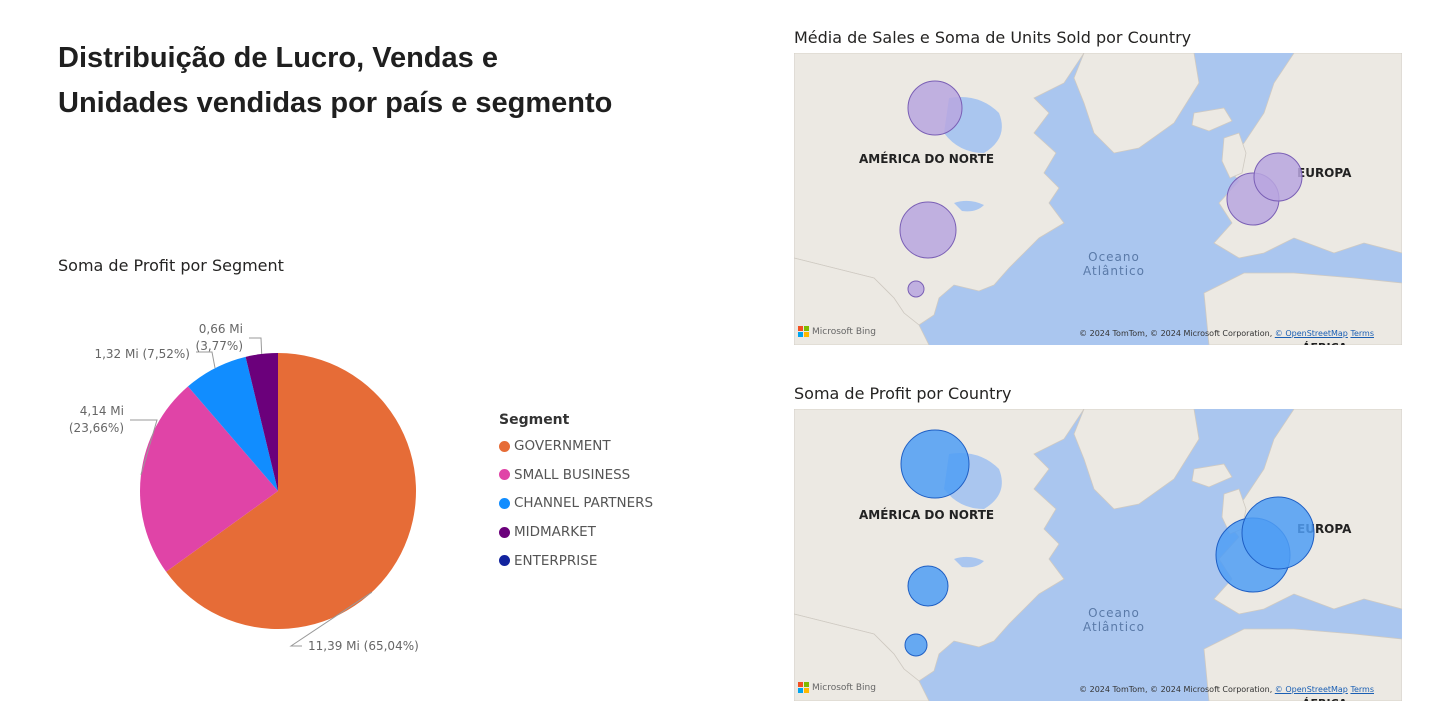  What do you see at coordinates (556, 560) in the screenshot?
I see `legend-label: ENTERPRISE` at bounding box center [556, 560].